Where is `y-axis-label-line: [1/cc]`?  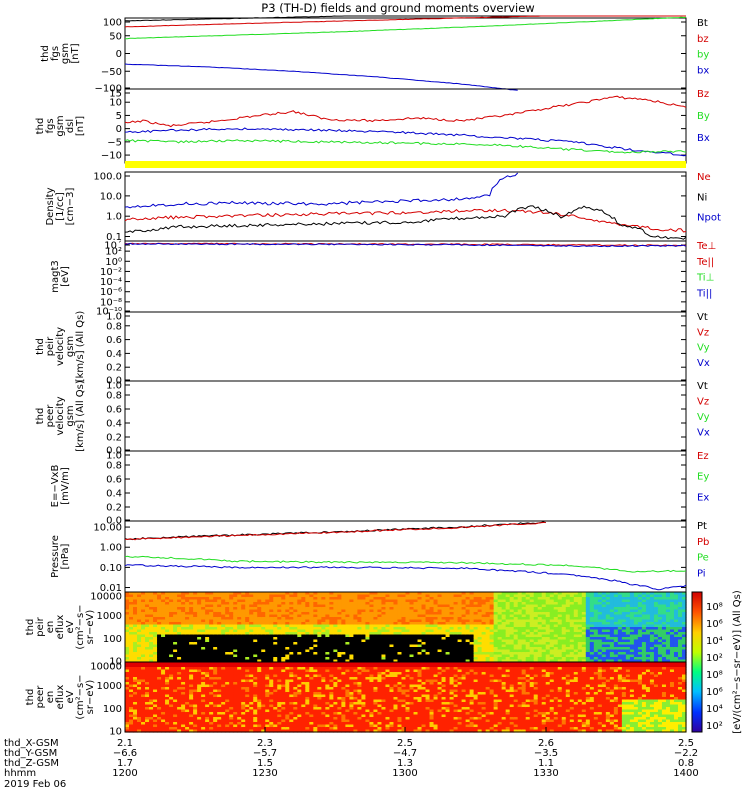 y-axis-label-line: [1/cc] is located at coordinates (60, 206).